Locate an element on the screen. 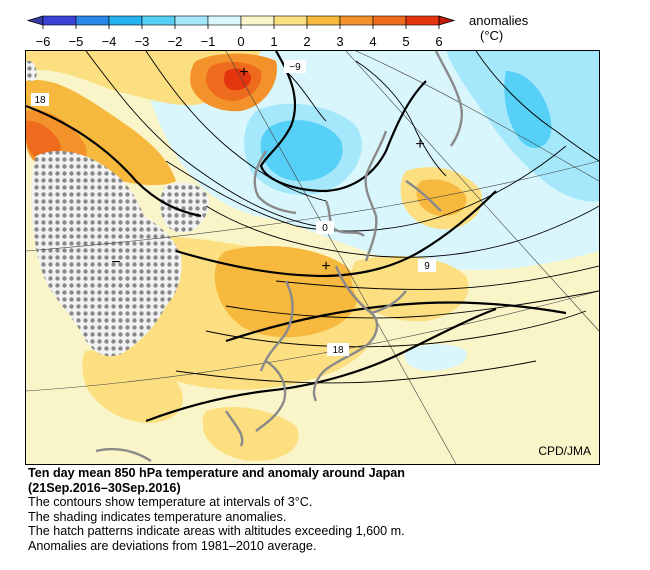  colorbar-tick: −3 is located at coordinates (142, 41).